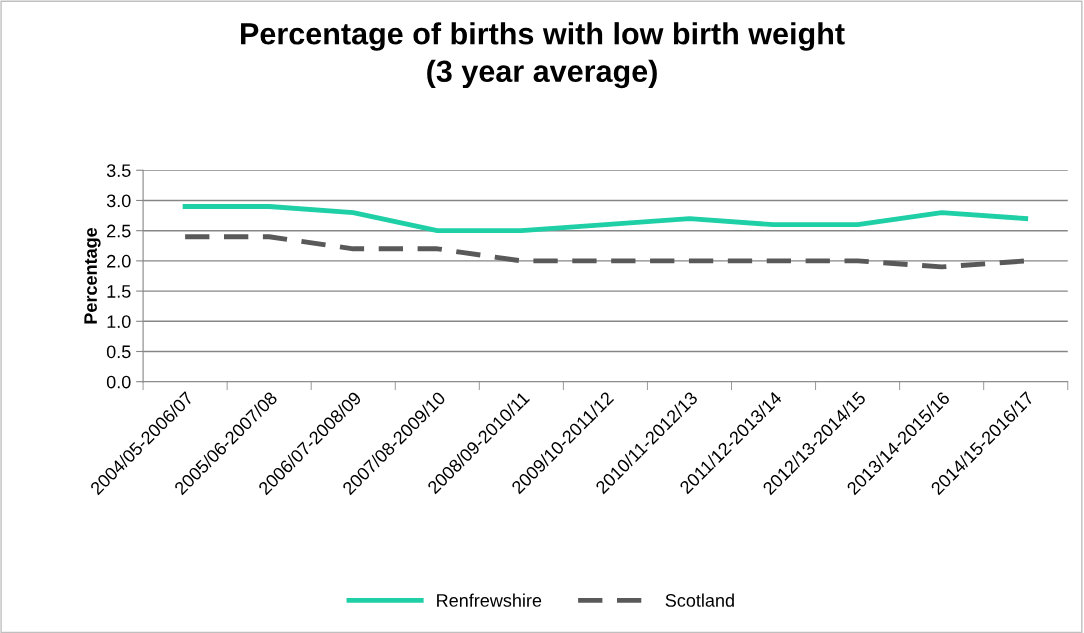 The width and height of the screenshot is (1084, 633). Describe the element at coordinates (119, 231) in the screenshot. I see `y-tick-label: 2.5` at that location.